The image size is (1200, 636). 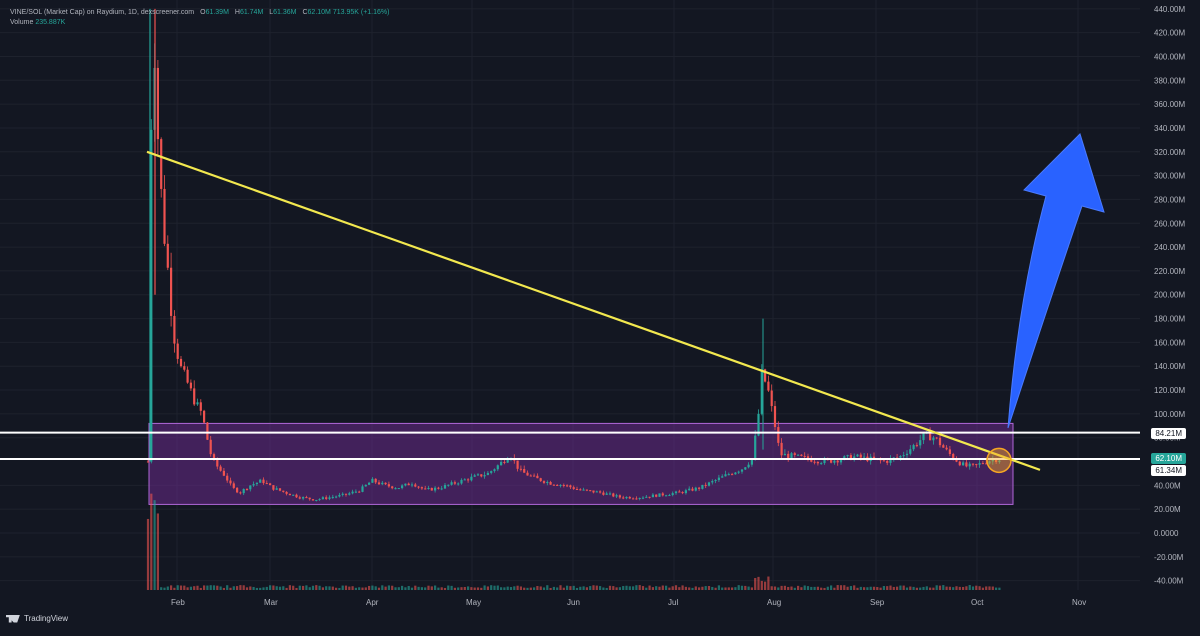 I want to click on tradingview-logo: TradingView, so click(x=37, y=618).